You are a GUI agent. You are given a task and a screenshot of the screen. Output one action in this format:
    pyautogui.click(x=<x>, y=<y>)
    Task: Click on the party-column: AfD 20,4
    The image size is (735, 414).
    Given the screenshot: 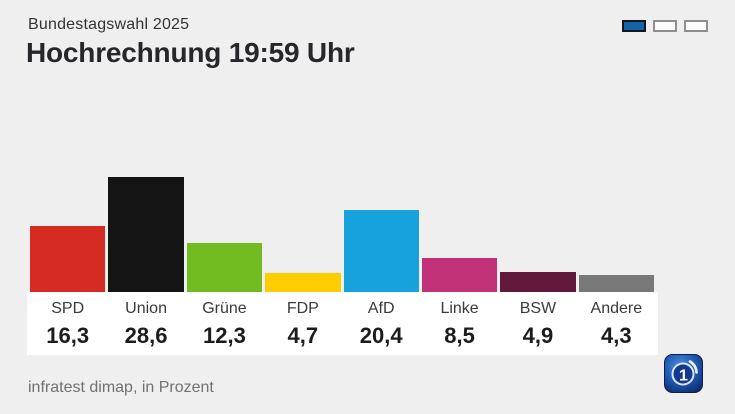 What is the action you would take?
    pyautogui.click(x=381, y=261)
    